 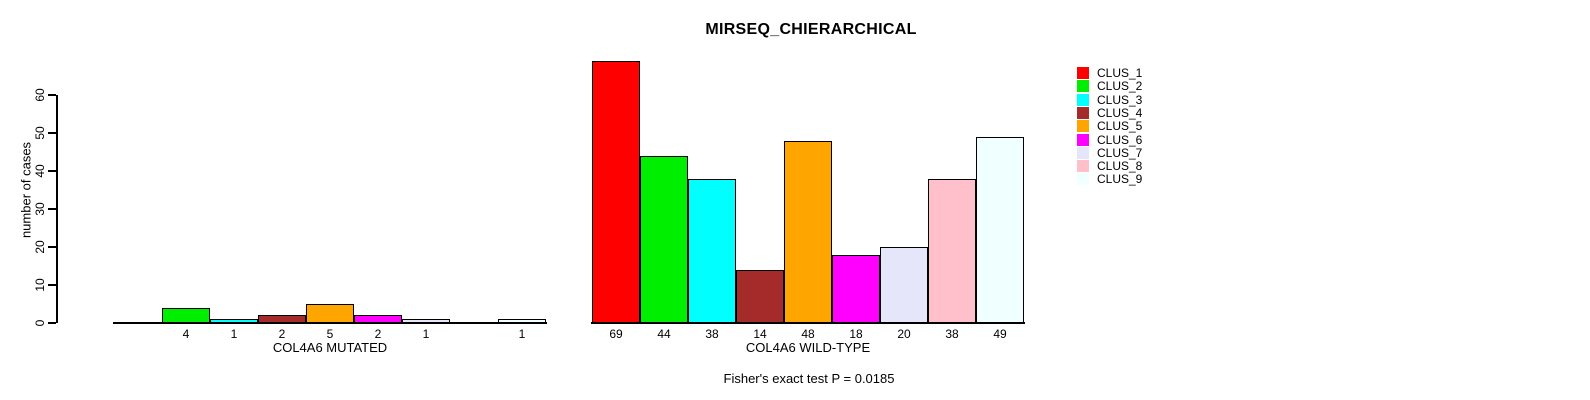 I want to click on legend-label-clus_4: CLUS_4, so click(x=1120, y=112).